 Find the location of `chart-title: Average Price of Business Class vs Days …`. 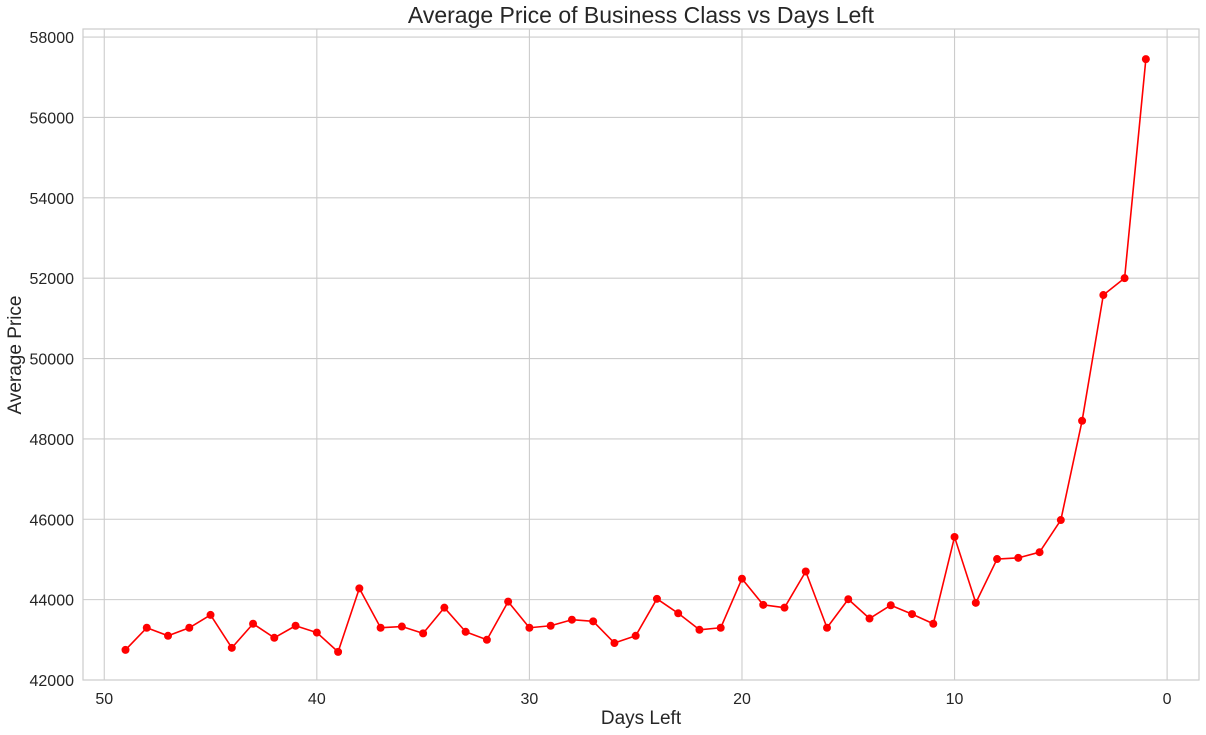

chart-title: Average Price of Business Class vs Days … is located at coordinates (641, 15).